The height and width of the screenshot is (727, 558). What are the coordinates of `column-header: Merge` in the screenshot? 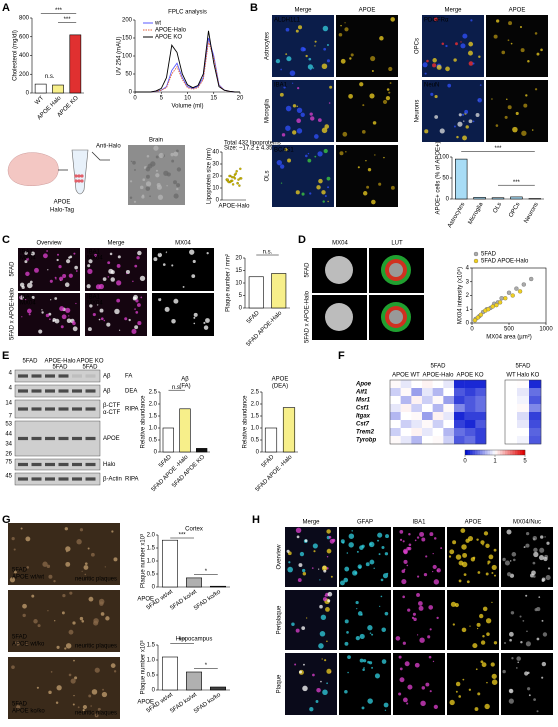 It's located at (116, 244).